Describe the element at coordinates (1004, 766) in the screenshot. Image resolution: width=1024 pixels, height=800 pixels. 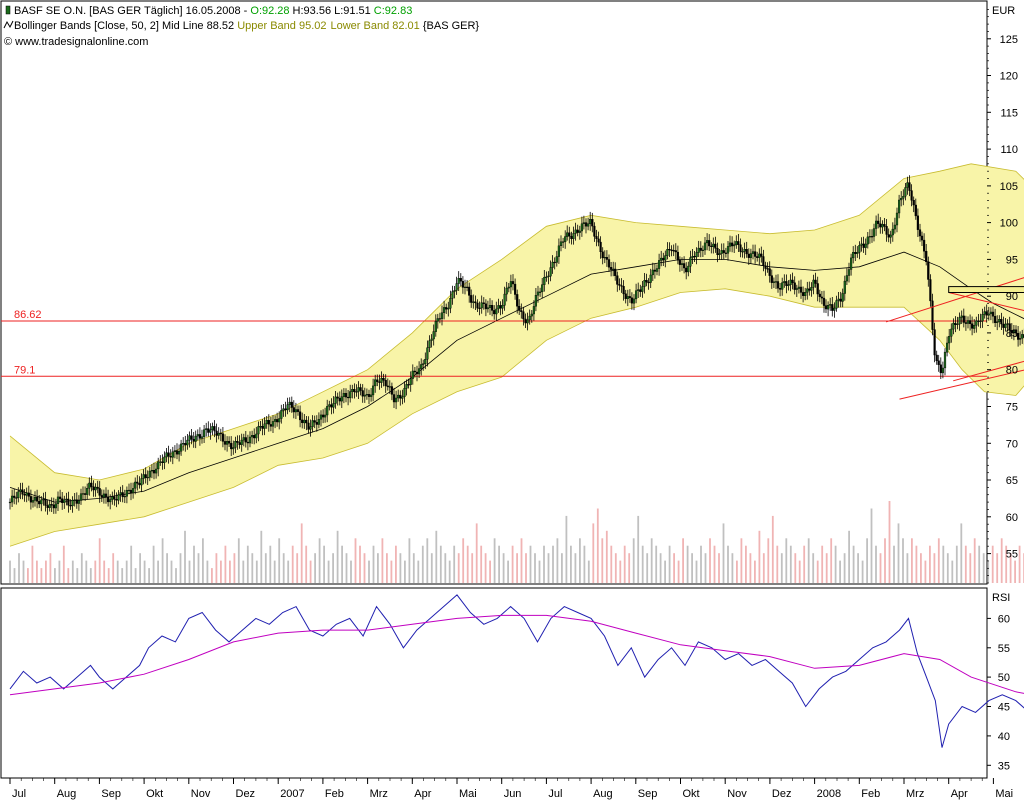
I see `rsi-tick-label: 35` at that location.